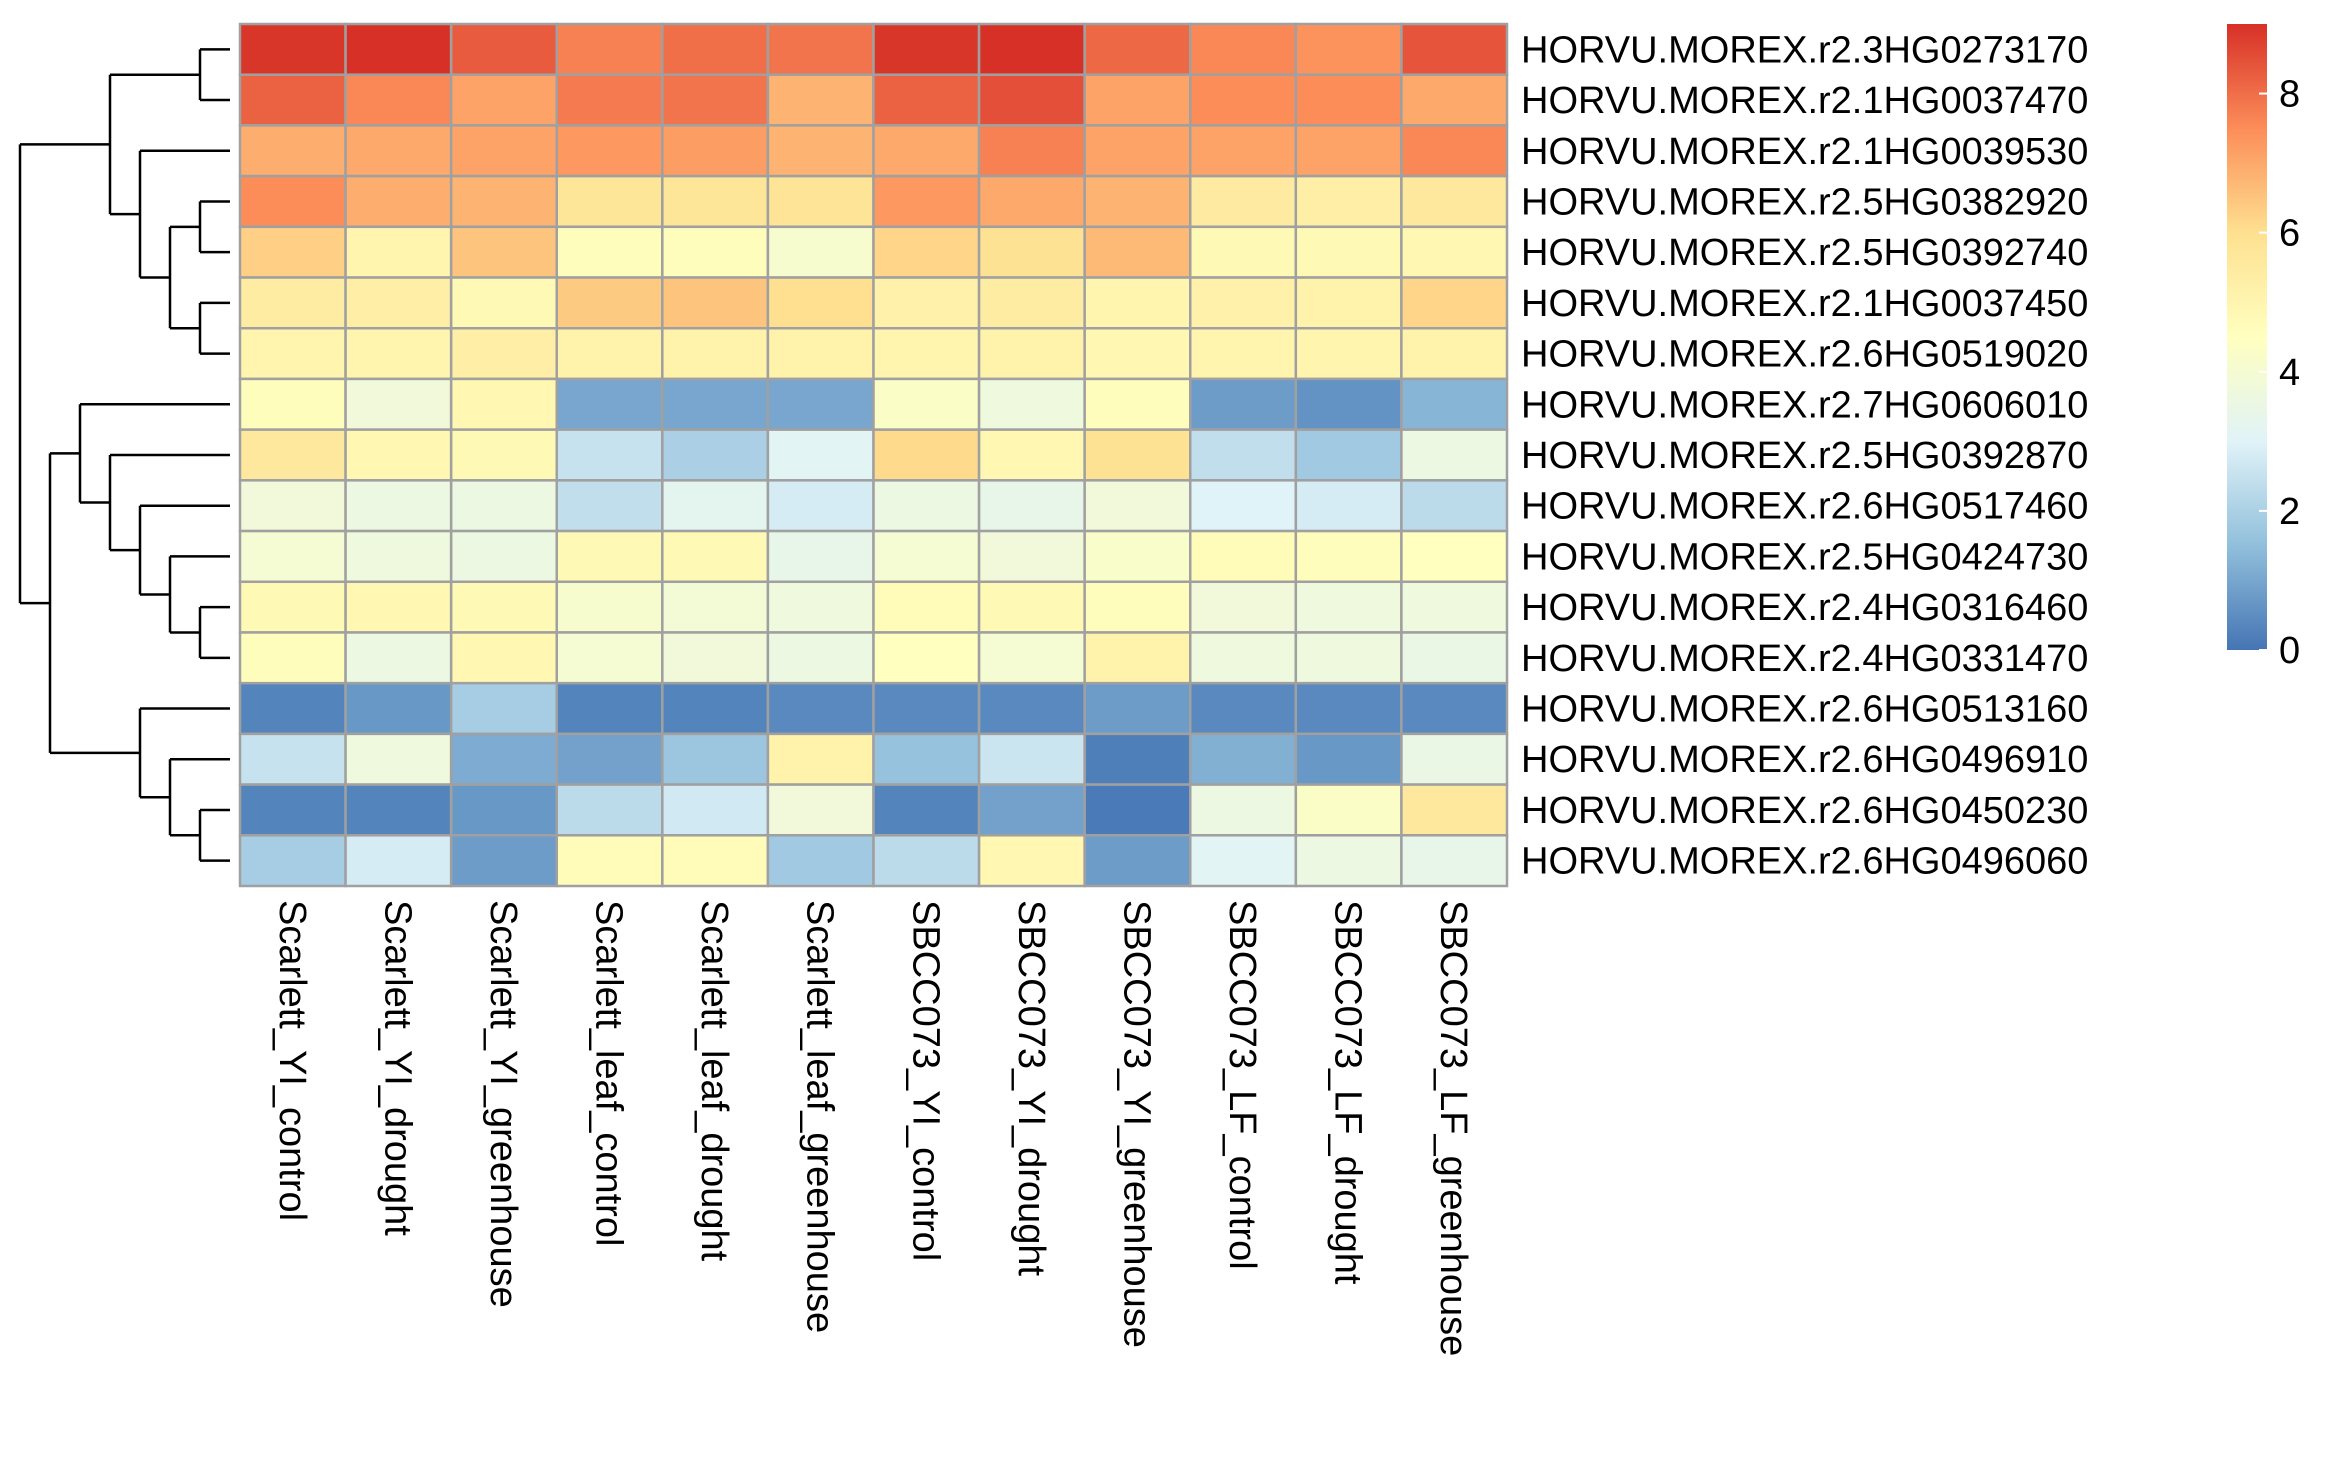  Describe the element at coordinates (1348, 1092) in the screenshot. I see `column-label: SBCC073_LF_drought` at that location.